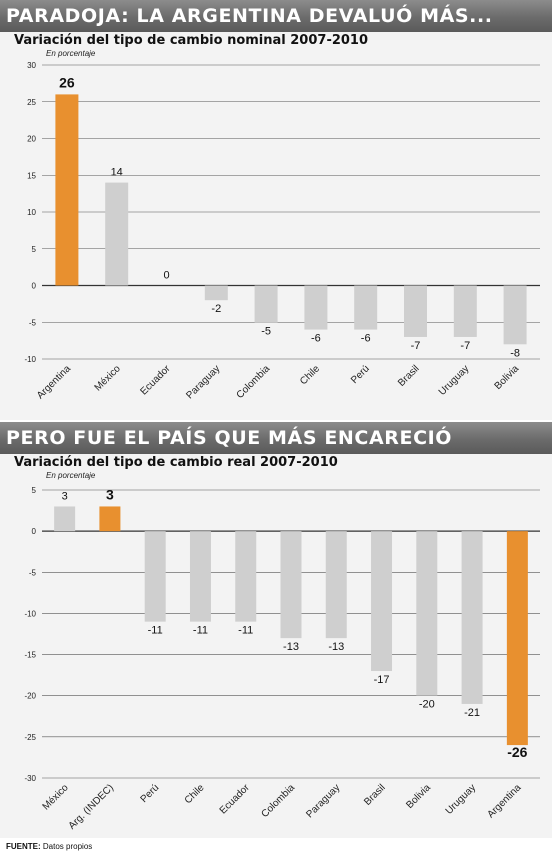  I want to click on source-label: FUENTE:, so click(23, 846).